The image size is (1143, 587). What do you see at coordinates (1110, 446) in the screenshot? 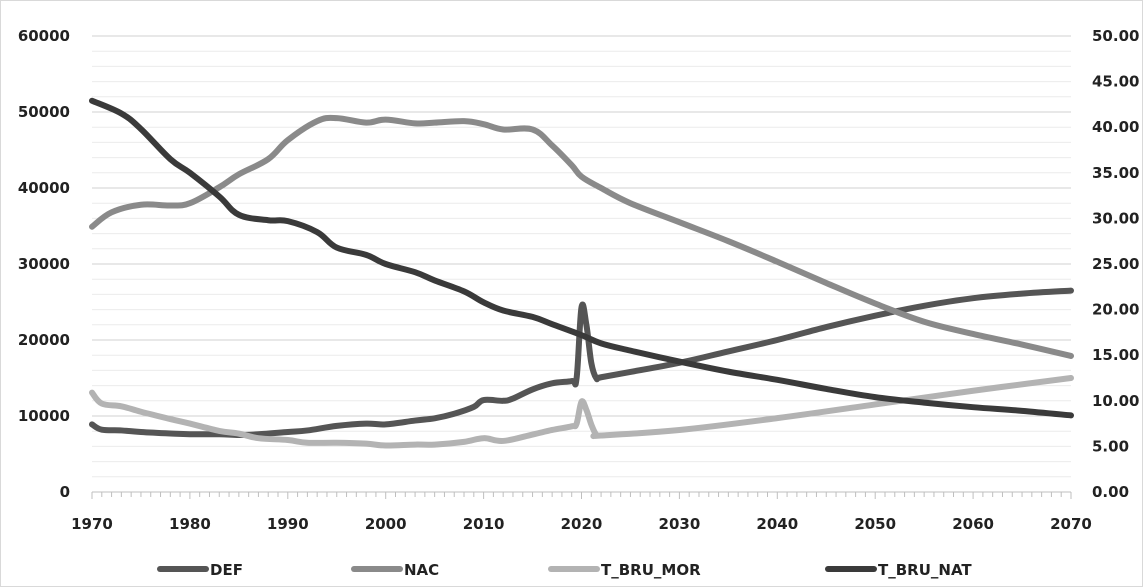
I see `y2-tick-label: 5.00` at bounding box center [1110, 446].